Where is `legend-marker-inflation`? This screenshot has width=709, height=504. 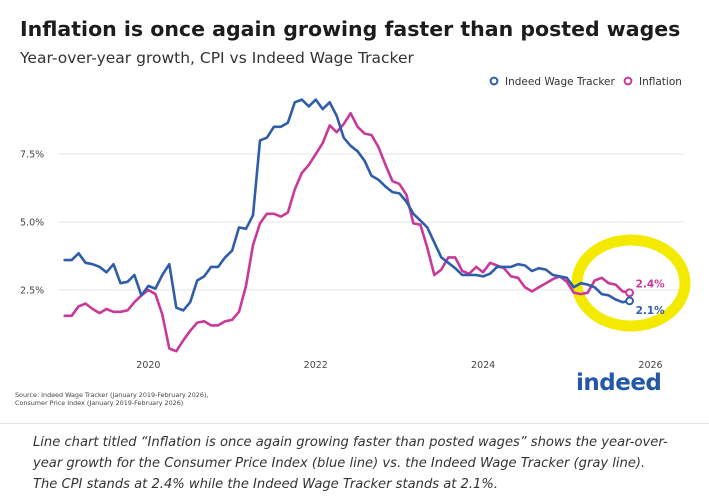 legend-marker-inflation is located at coordinates (628, 81).